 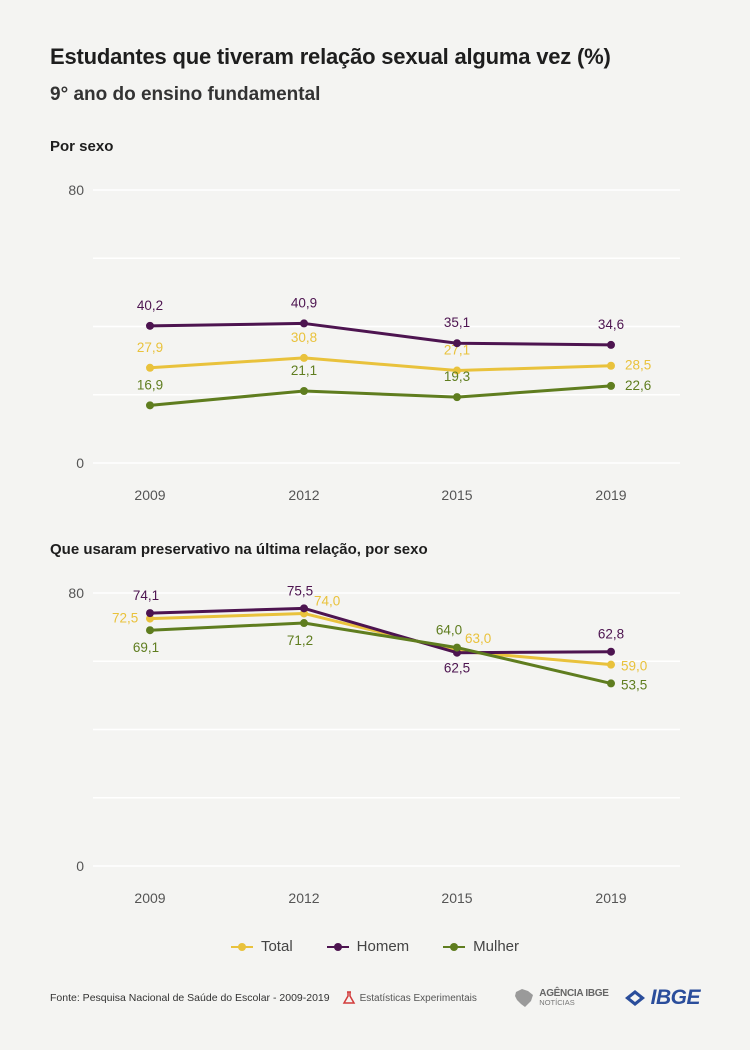 I want to click on legend-label-total: Total, so click(x=276, y=946).